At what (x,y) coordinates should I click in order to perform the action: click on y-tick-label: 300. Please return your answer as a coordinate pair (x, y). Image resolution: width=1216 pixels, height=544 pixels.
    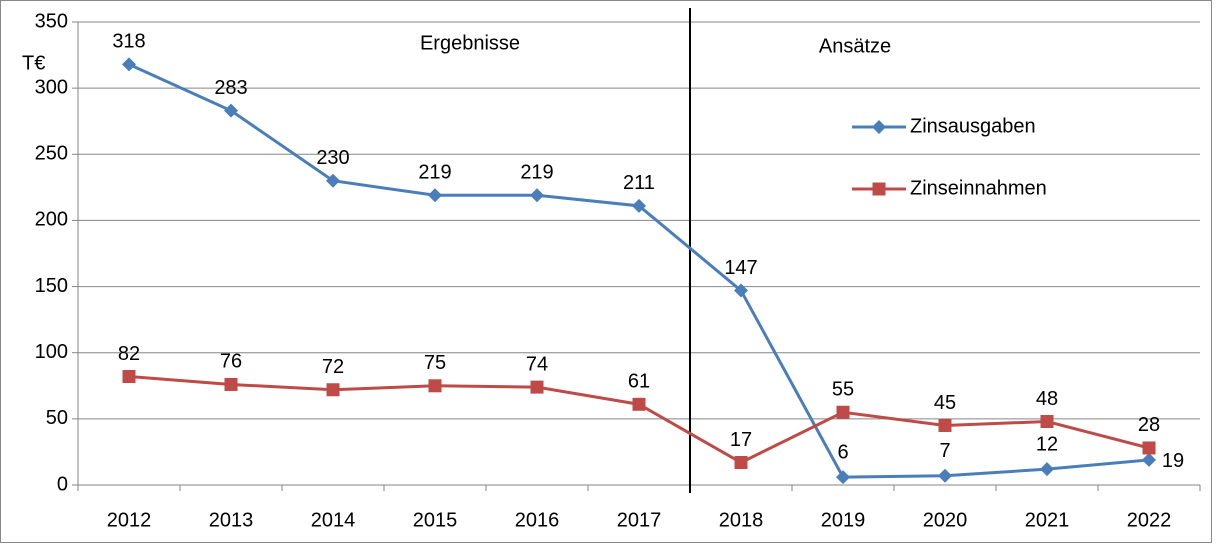
    Looking at the image, I should click on (51, 87).